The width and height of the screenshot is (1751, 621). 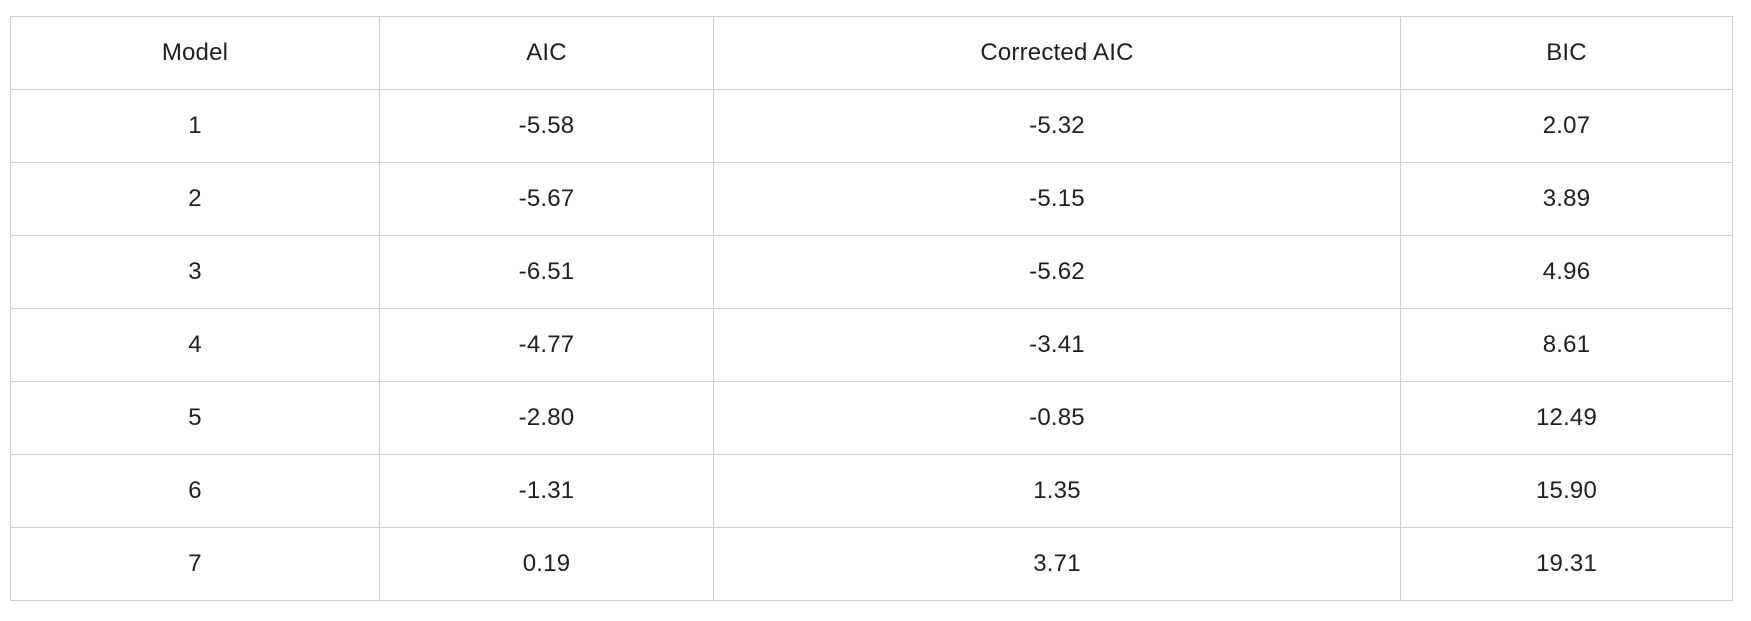 What do you see at coordinates (1566, 491) in the screenshot?
I see `cell-bic: 15.90` at bounding box center [1566, 491].